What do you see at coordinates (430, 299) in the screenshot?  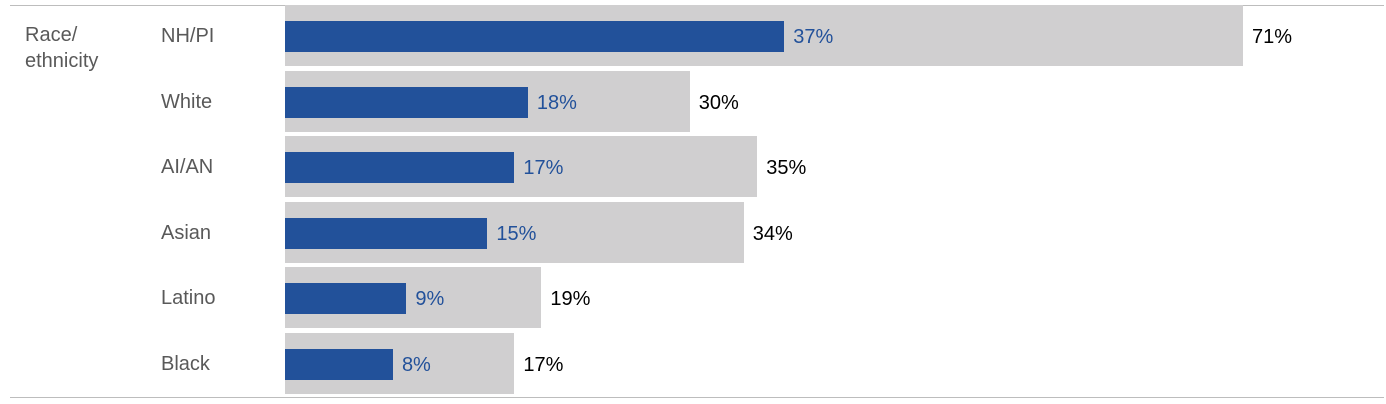 I see `data-label-inner: 9%` at bounding box center [430, 299].